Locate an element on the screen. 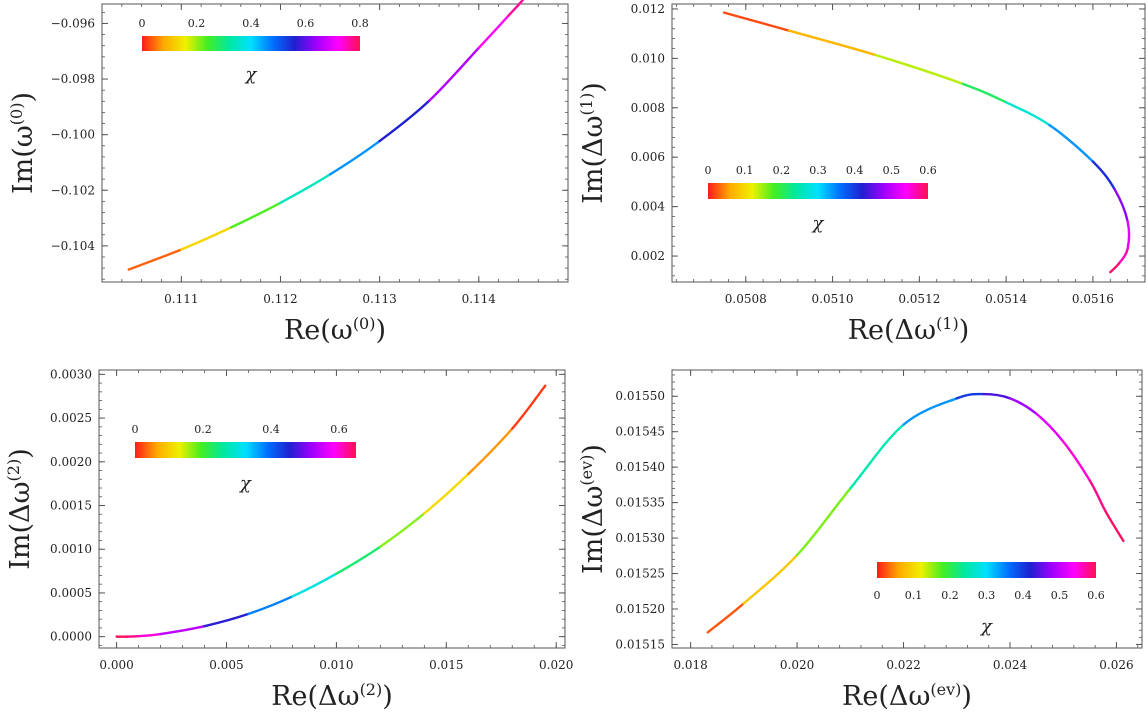 The width and height of the screenshot is (1148, 727). y-tick-label: −0.100 is located at coordinates (73, 135).